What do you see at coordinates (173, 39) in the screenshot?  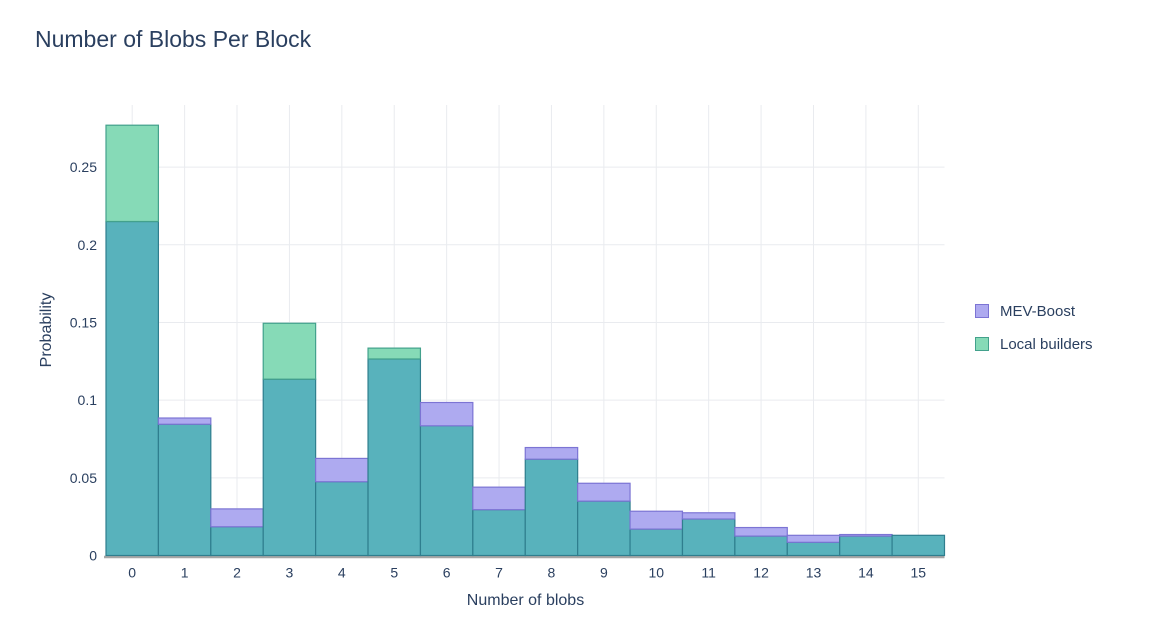 I see `chart-title: Number of Blobs Per Block` at bounding box center [173, 39].